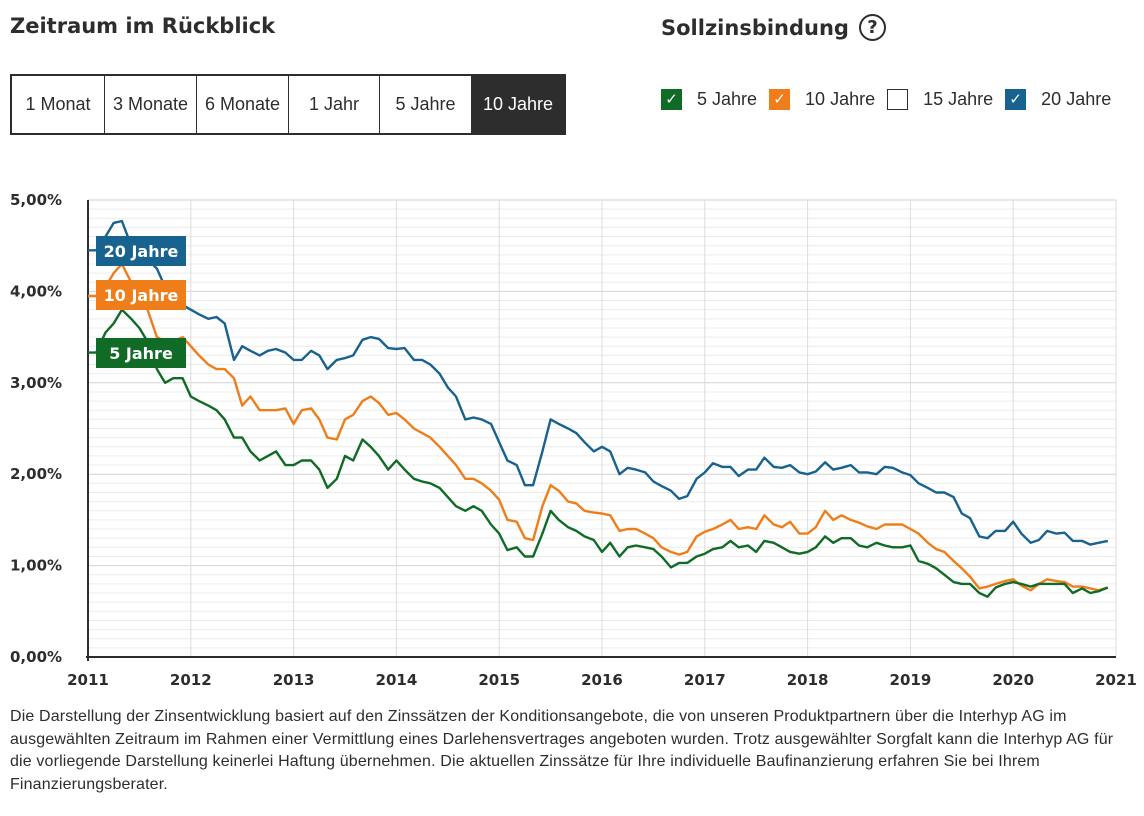 This screenshot has width=1144, height=816. What do you see at coordinates (872, 27) in the screenshot?
I see `help-icon: ?` at bounding box center [872, 27].